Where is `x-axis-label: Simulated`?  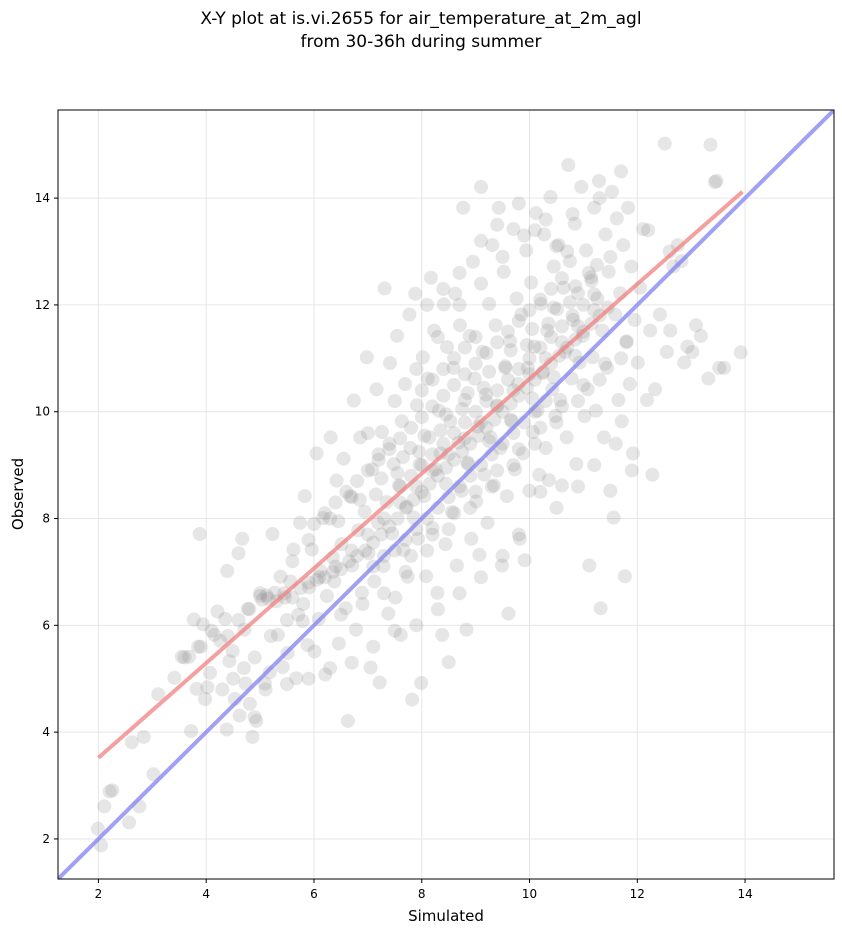 x-axis-label: Simulated is located at coordinates (446, 916).